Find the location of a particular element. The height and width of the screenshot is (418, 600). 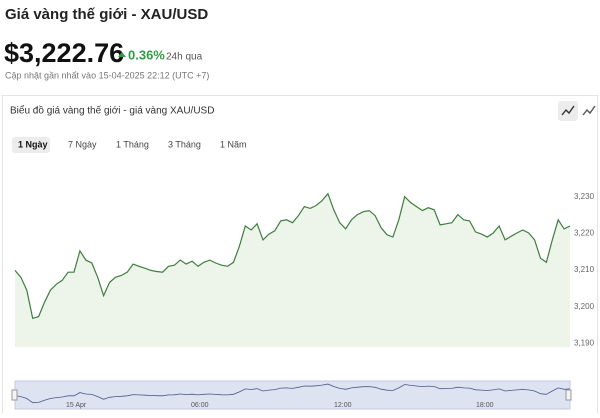

line-chart-button is located at coordinates (568, 111).